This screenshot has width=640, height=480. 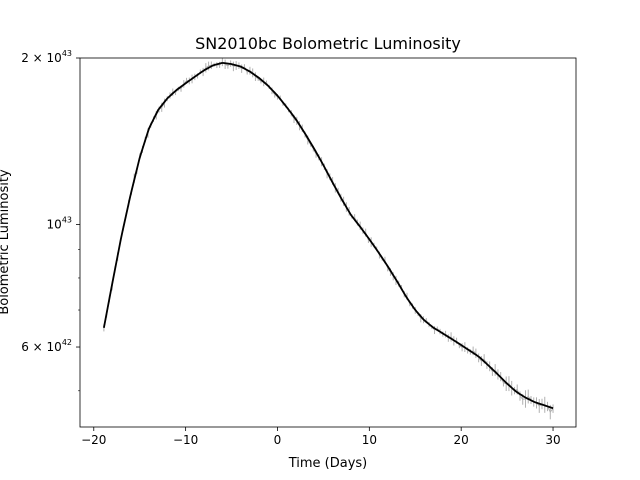 I want to click on x-tick-label: 30, so click(x=552, y=440).